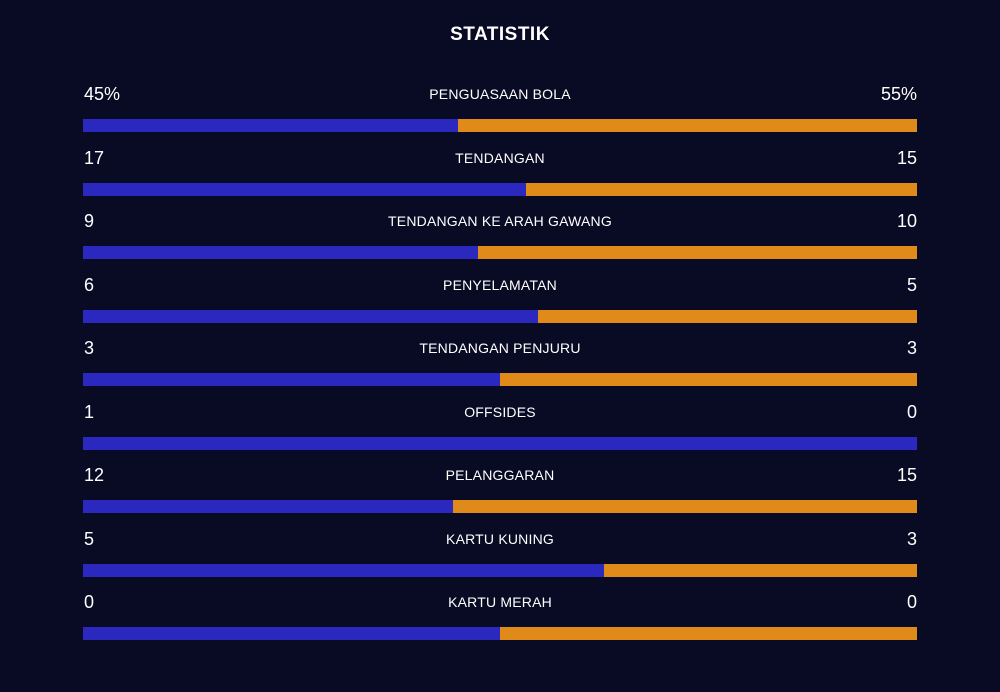 This screenshot has width=1000, height=692. What do you see at coordinates (500, 491) in the screenshot?
I see `stat-row-fouls: 12 PELANGGARAN 15` at bounding box center [500, 491].